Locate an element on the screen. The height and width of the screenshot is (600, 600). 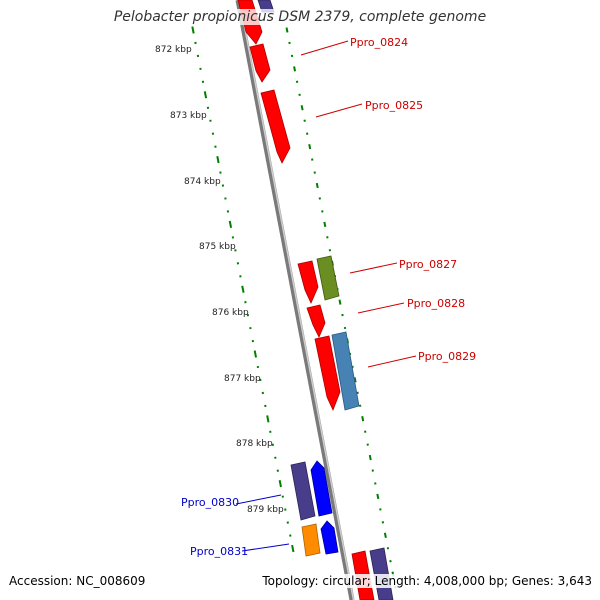
kbp-tick-label: 875 kbp is located at coordinates (217, 247).